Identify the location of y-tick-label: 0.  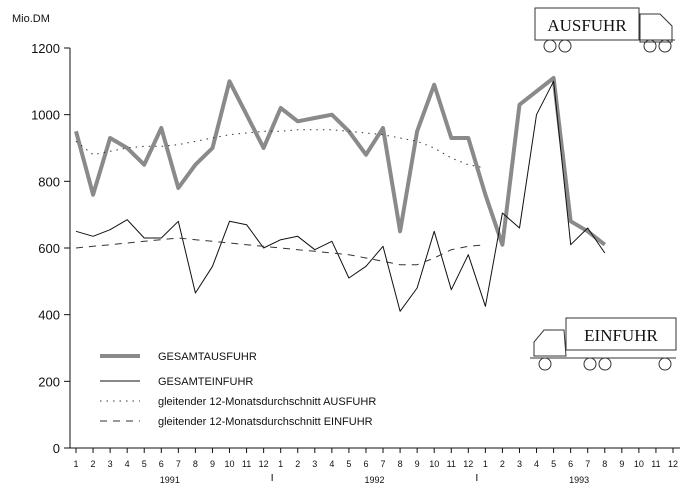
(56, 448).